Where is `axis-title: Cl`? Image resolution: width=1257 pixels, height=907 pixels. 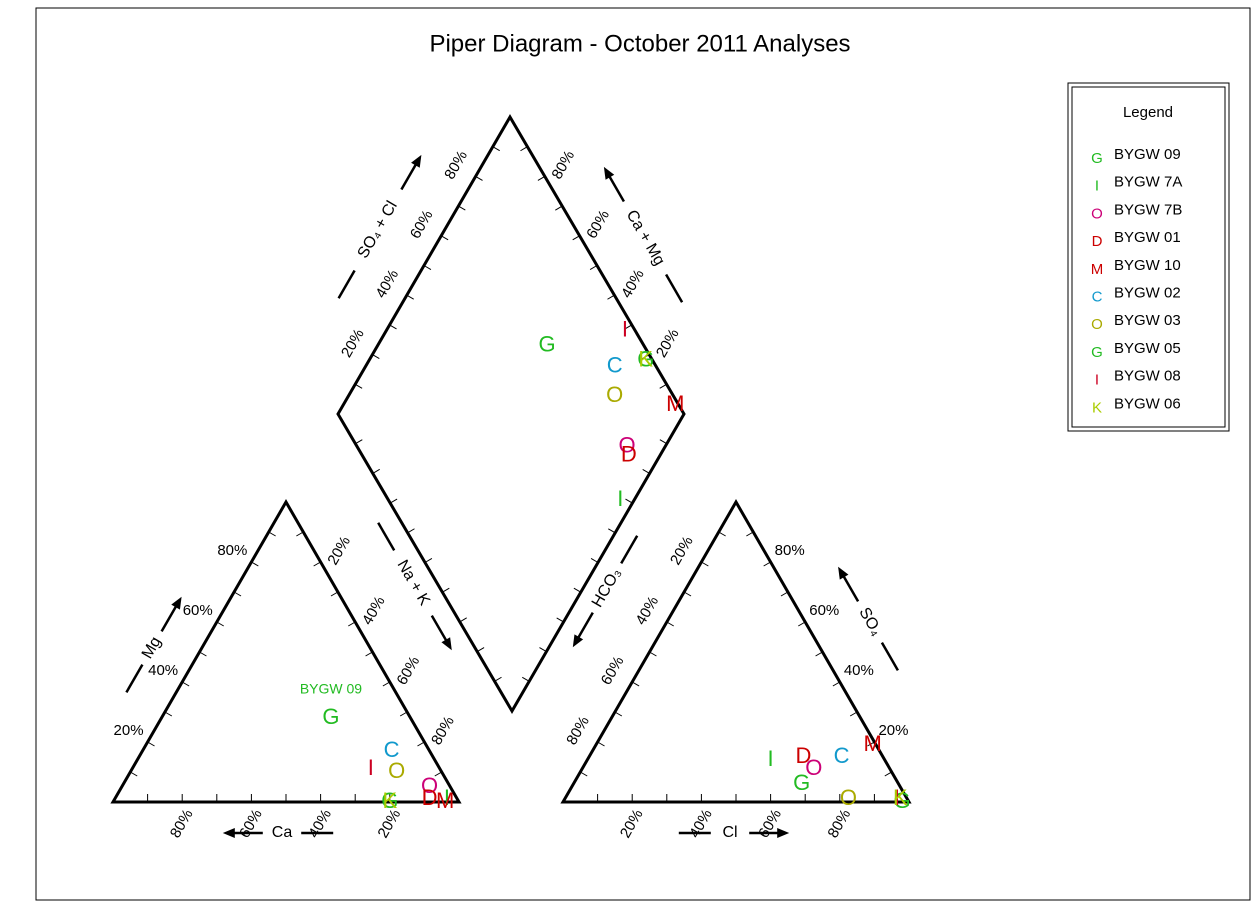
axis-title: Cl is located at coordinates (729, 832).